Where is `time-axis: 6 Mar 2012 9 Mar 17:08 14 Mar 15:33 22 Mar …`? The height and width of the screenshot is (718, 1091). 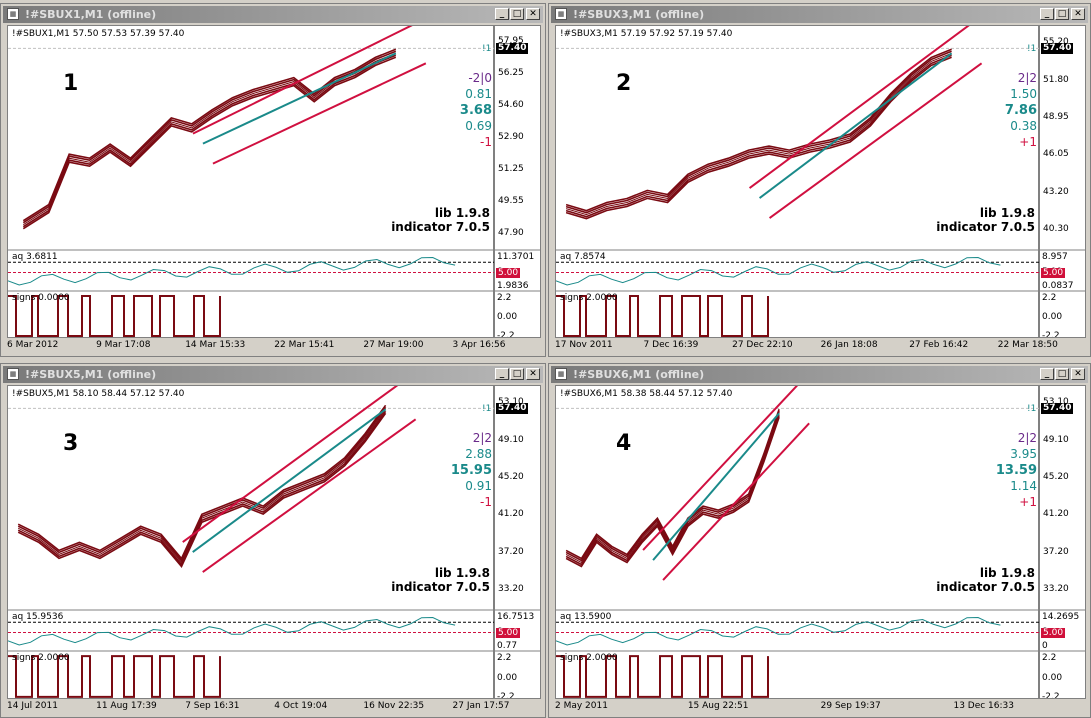 time-axis: 6 Mar 2012 9 Mar 17:08 14 Mar 15:33 22 Mar … is located at coordinates (274, 347).